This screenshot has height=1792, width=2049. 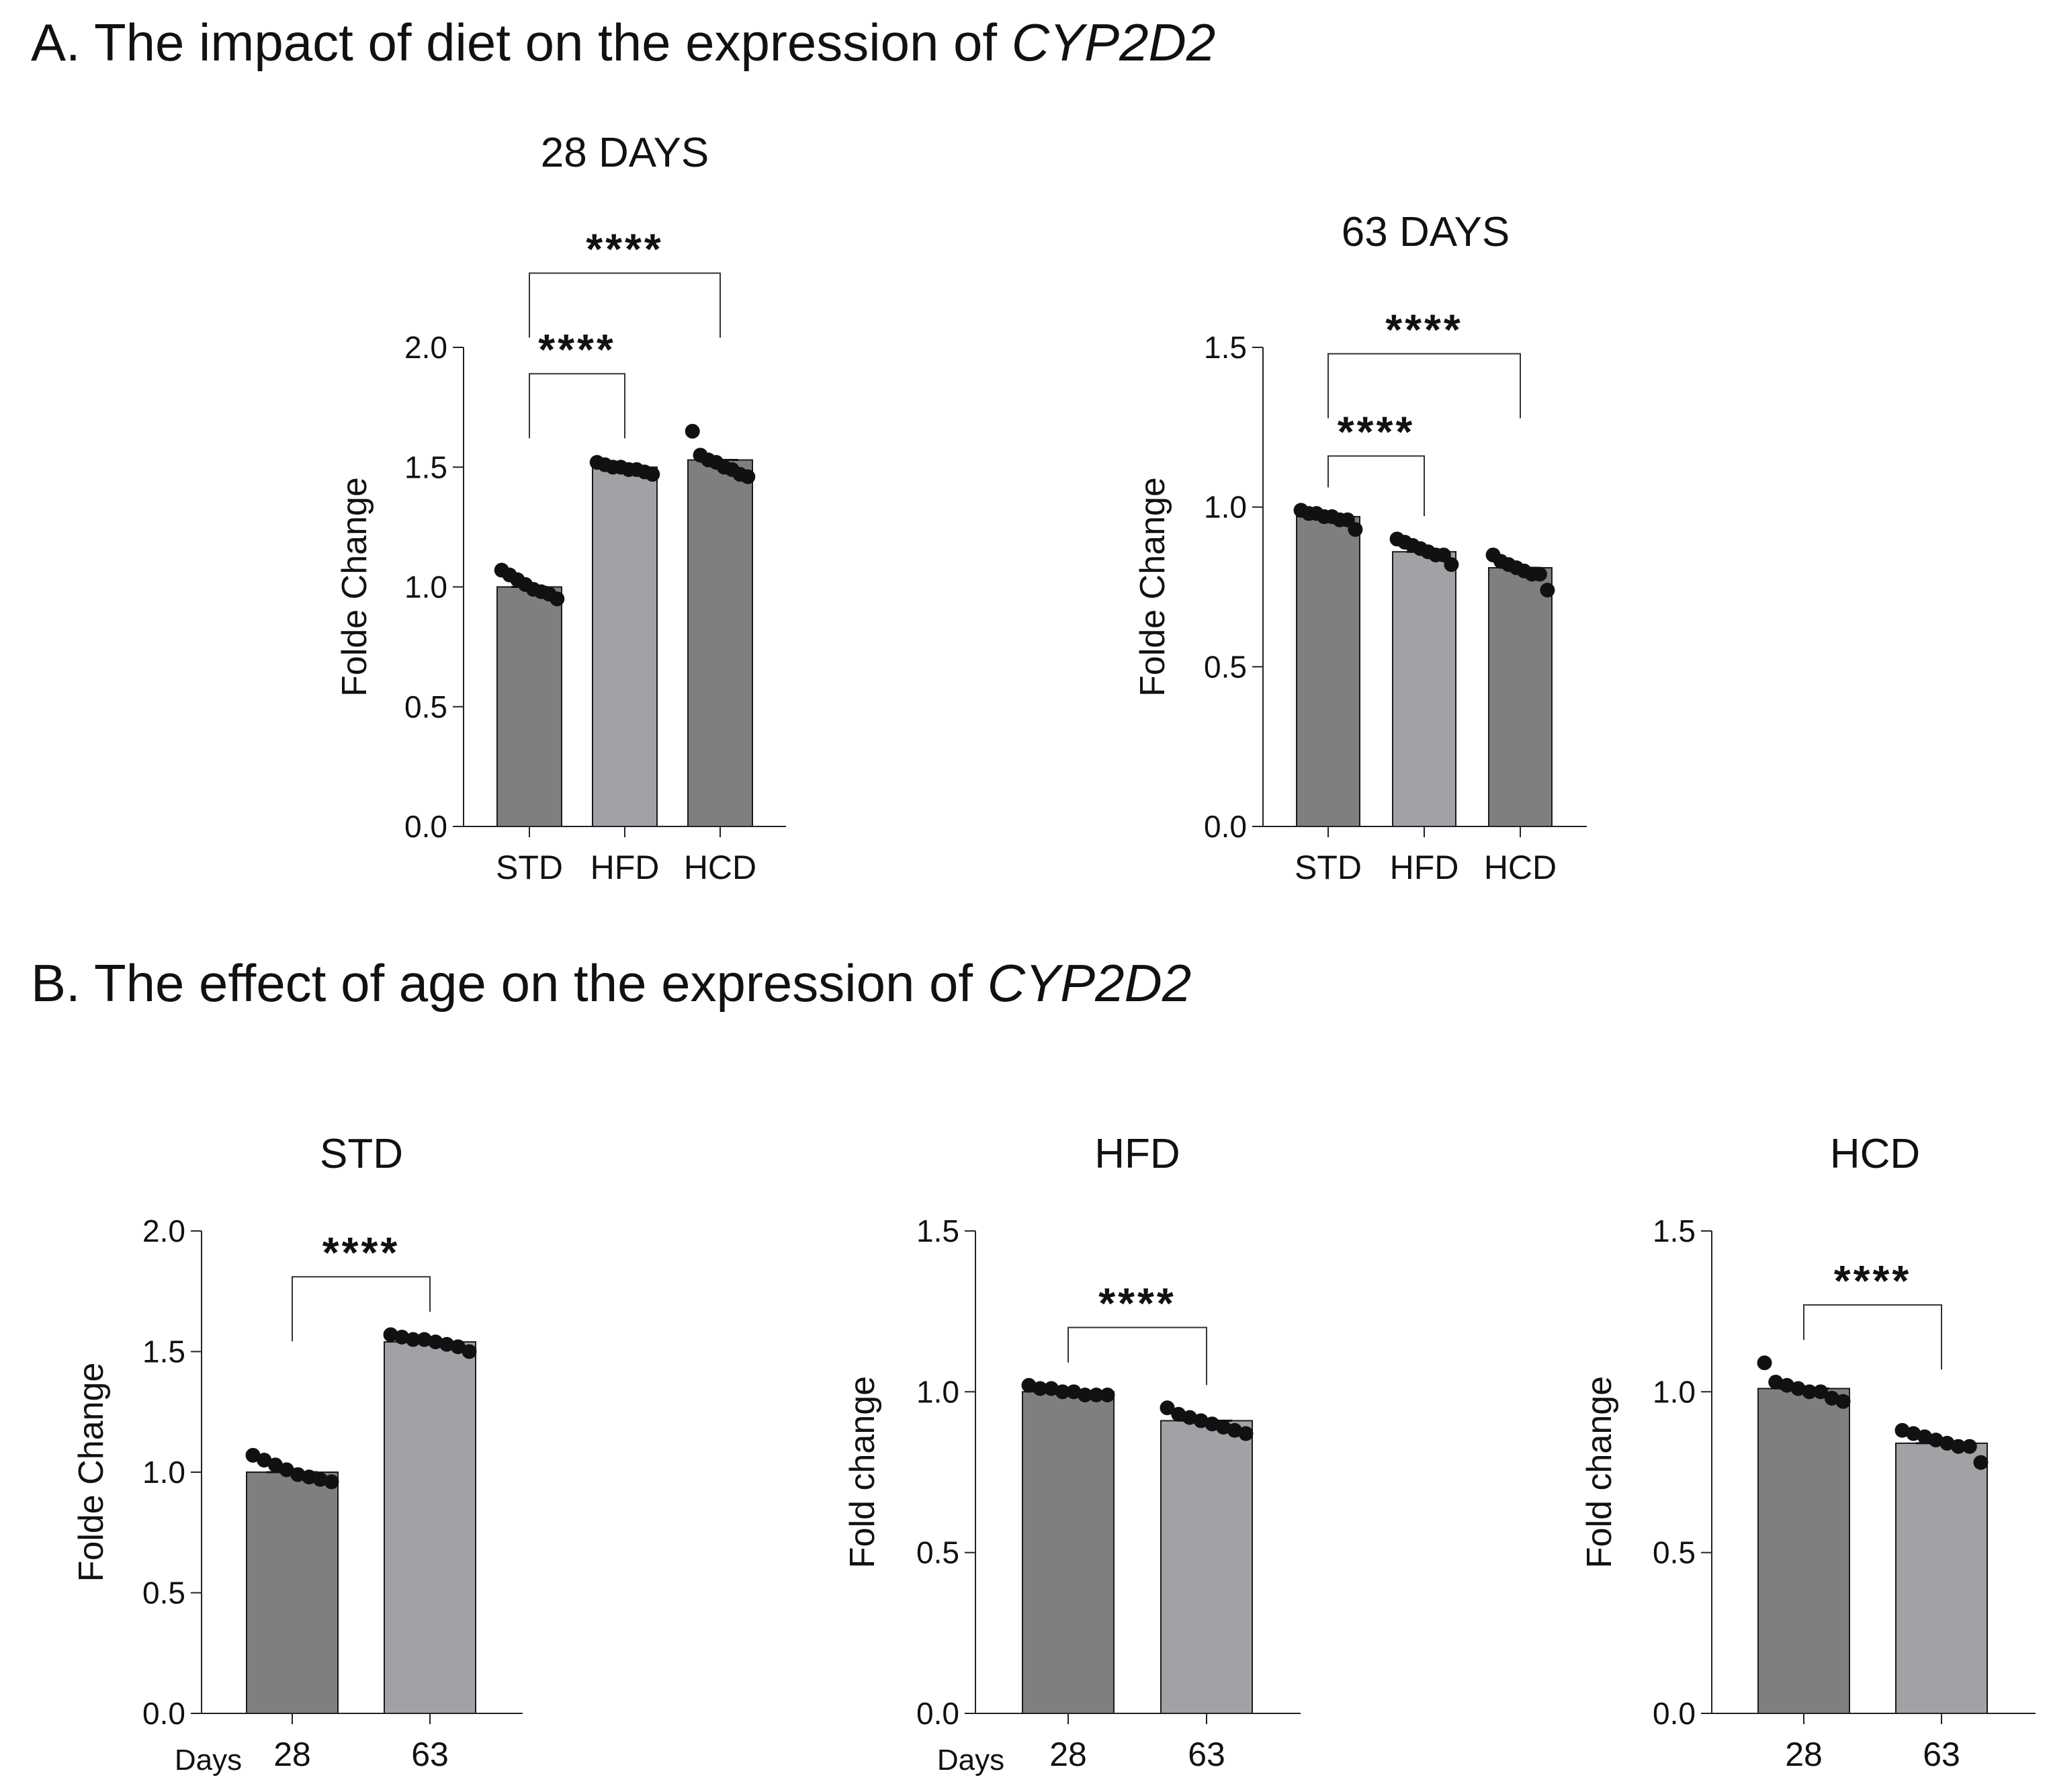 What do you see at coordinates (425, 826) in the screenshot?
I see `a1-ytick-label-0.0: 0.0` at bounding box center [425, 826].